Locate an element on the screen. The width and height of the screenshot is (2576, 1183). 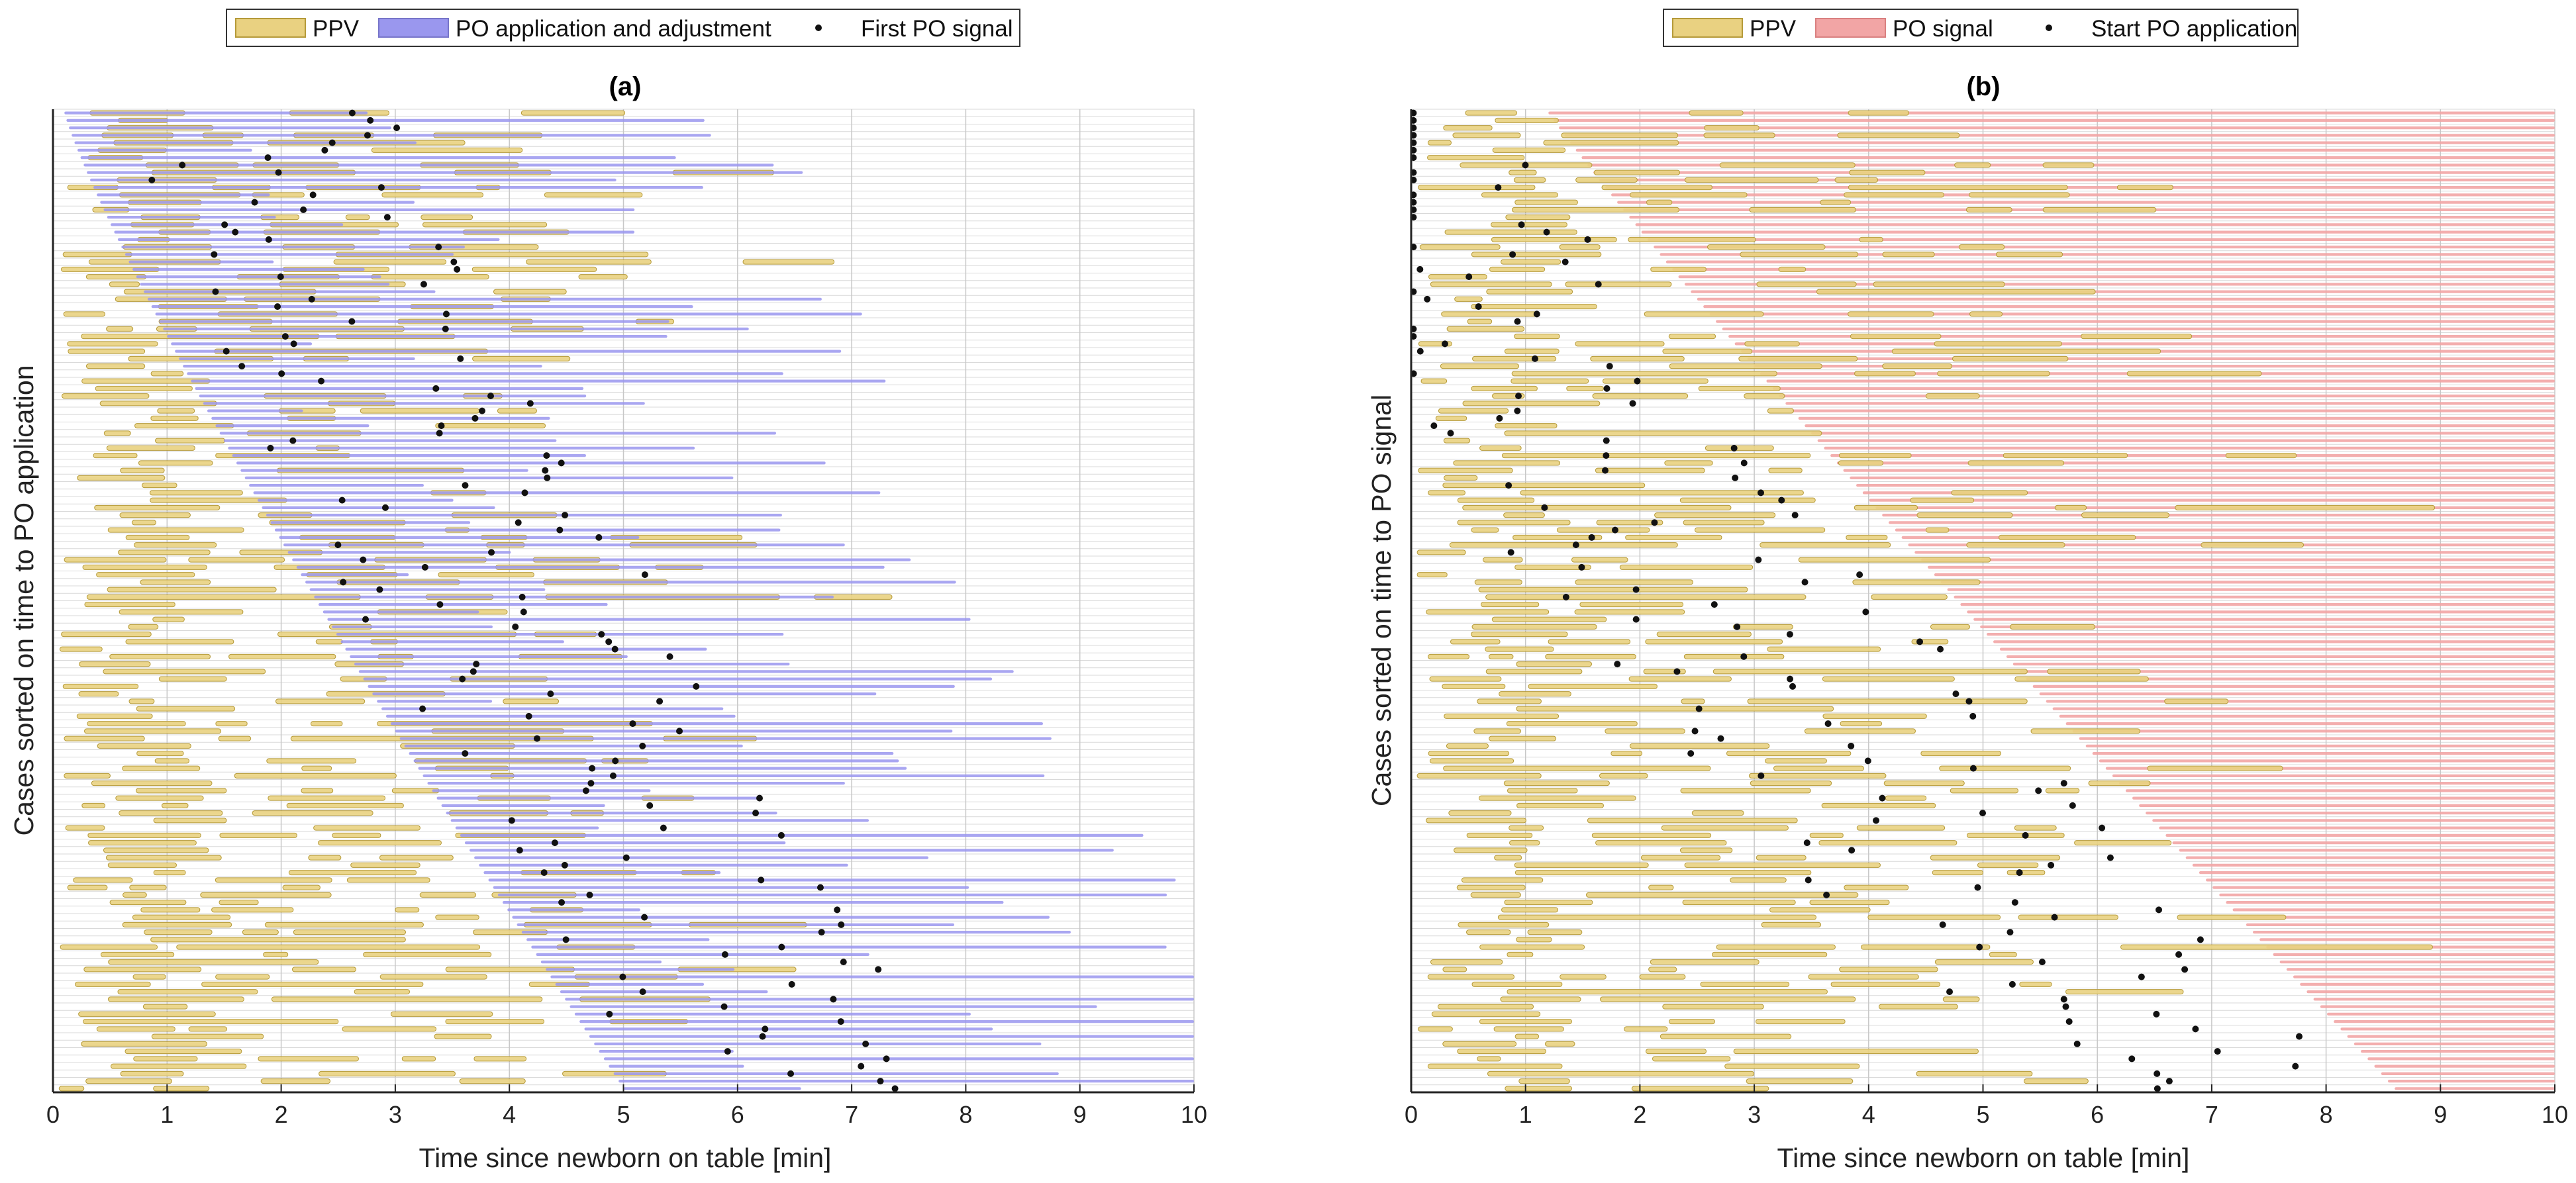
x-tick-label: 4 is located at coordinates (509, 1114).